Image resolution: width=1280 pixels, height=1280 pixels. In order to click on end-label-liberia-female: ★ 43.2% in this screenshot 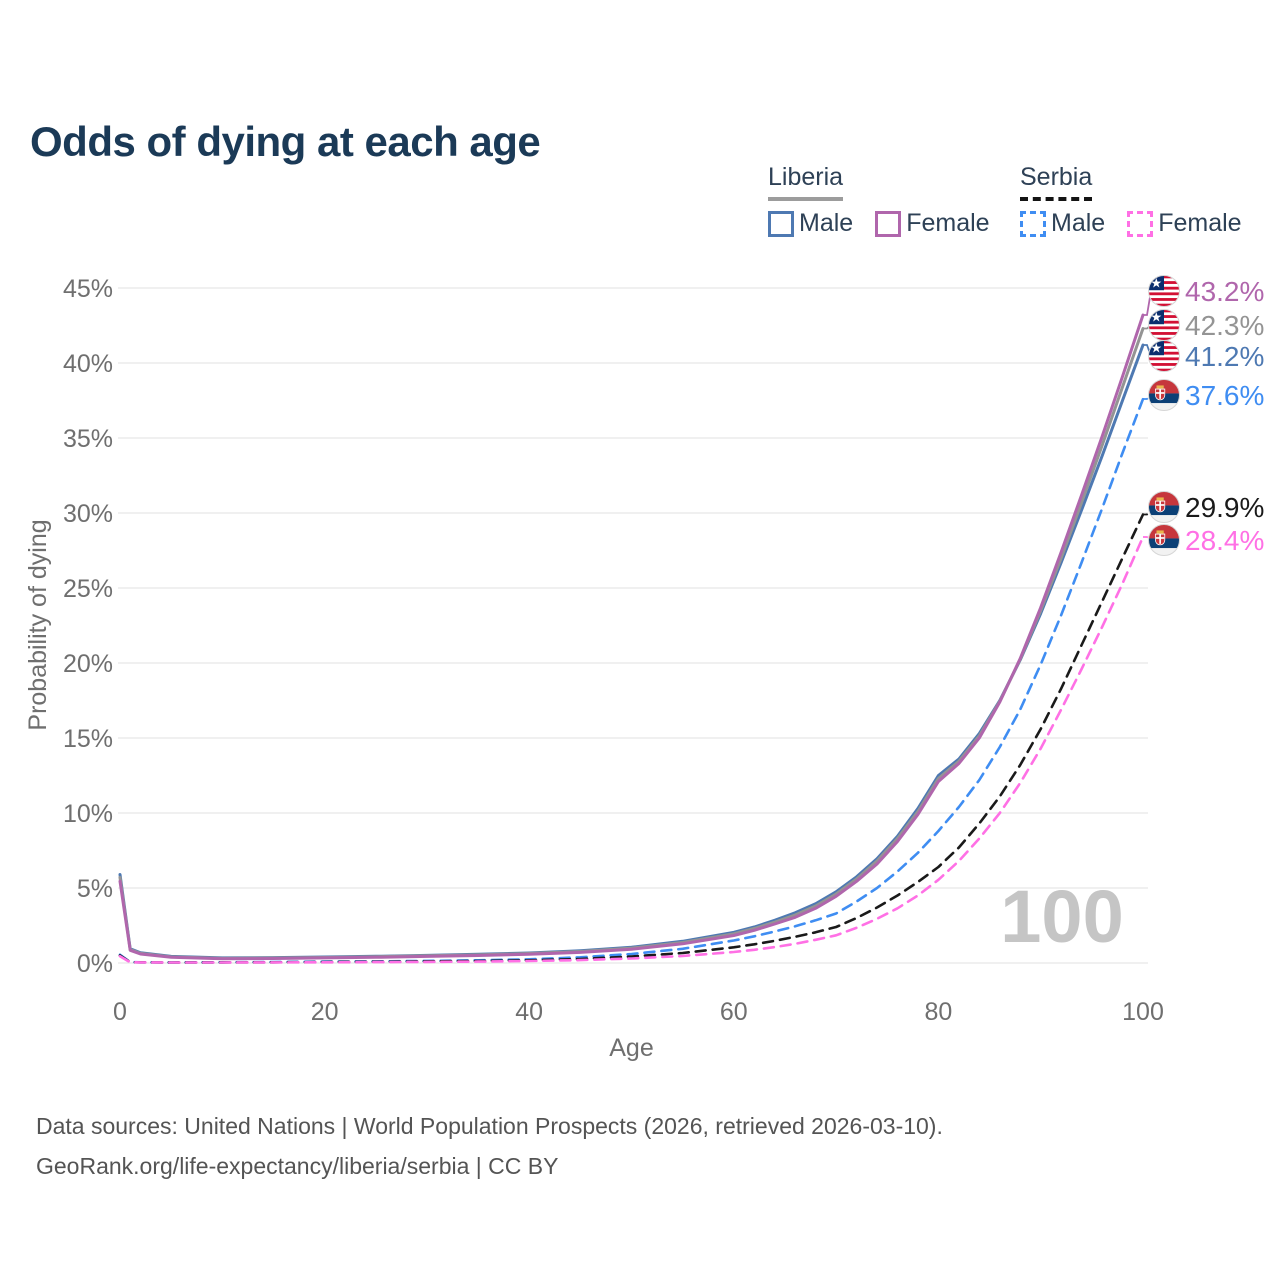, I will do `click(1203, 295)`.